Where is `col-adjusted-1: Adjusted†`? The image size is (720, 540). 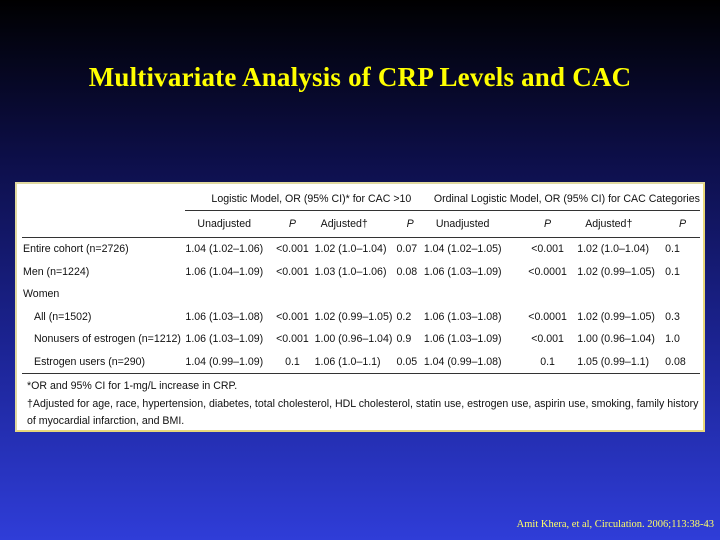
col-adjusted-1: Adjusted† is located at coordinates (344, 224).